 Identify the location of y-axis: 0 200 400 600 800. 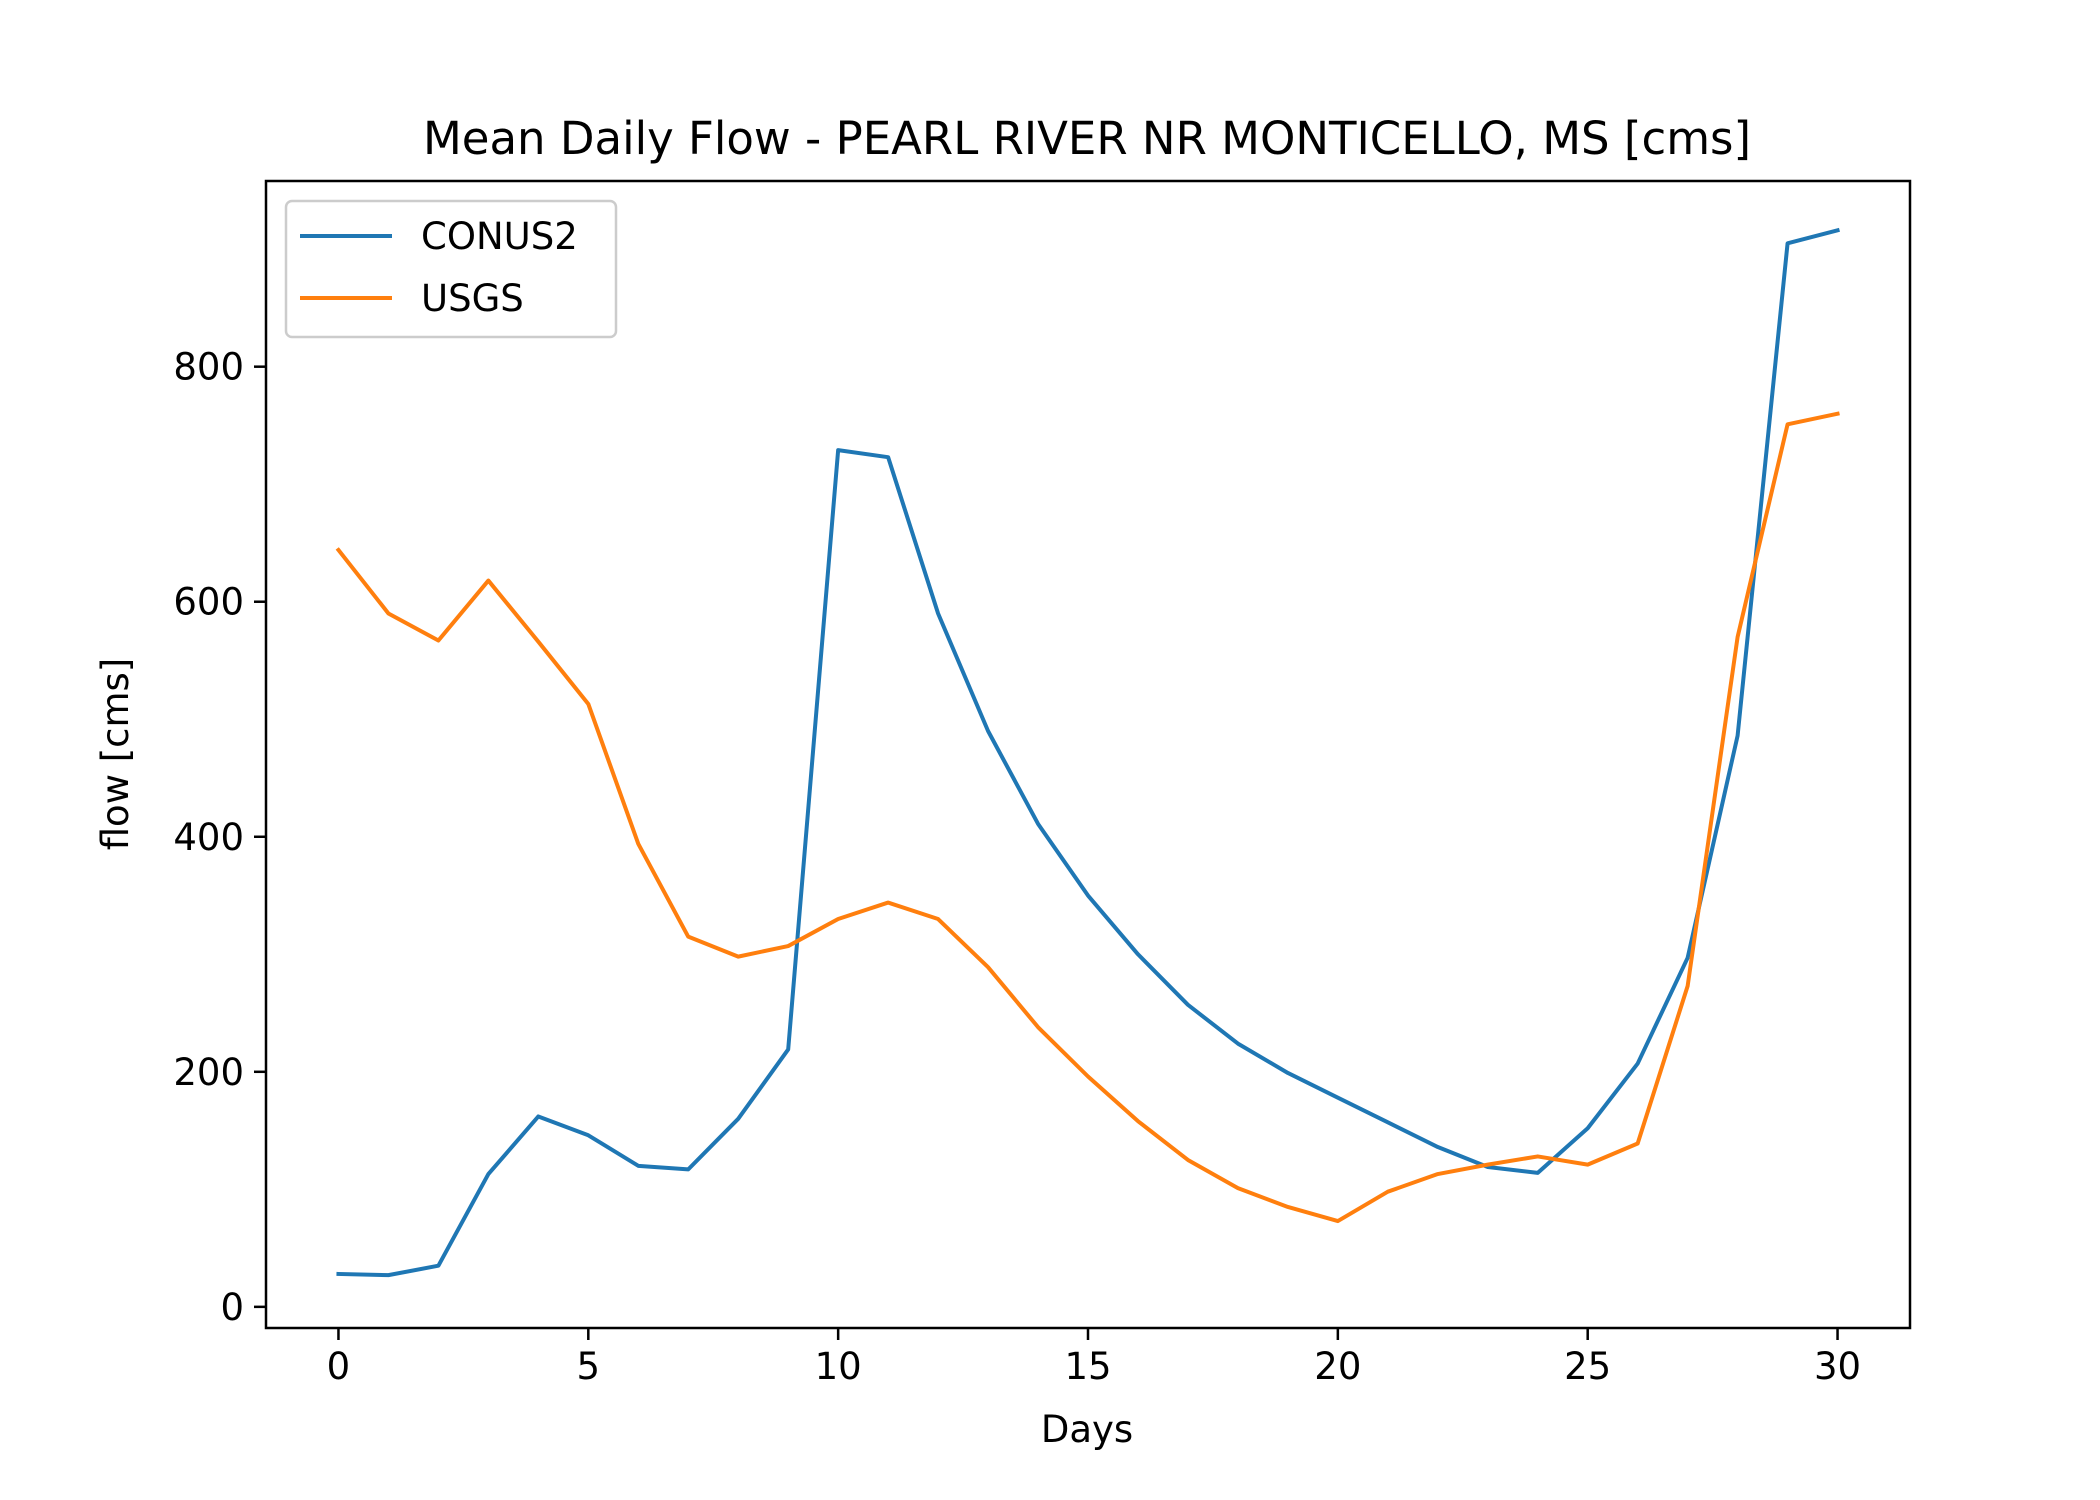
(219, 837).